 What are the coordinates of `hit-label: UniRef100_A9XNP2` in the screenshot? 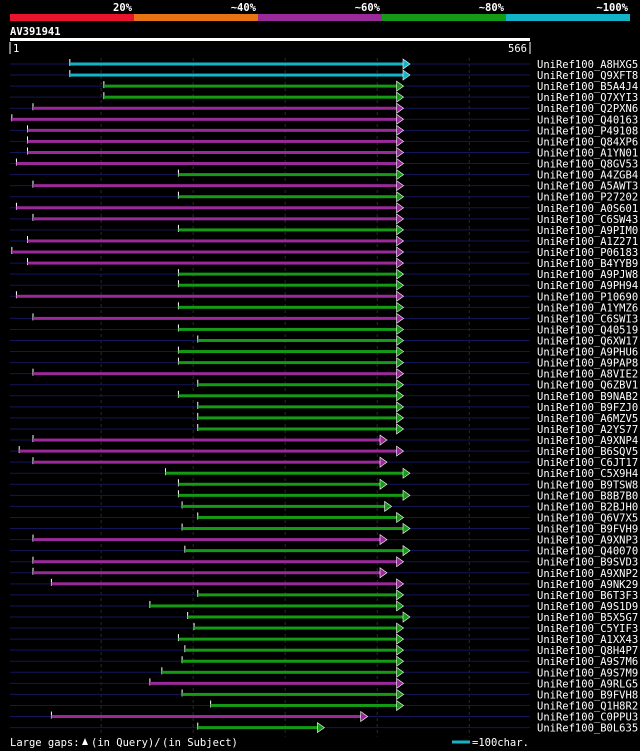 It's located at (587, 574).